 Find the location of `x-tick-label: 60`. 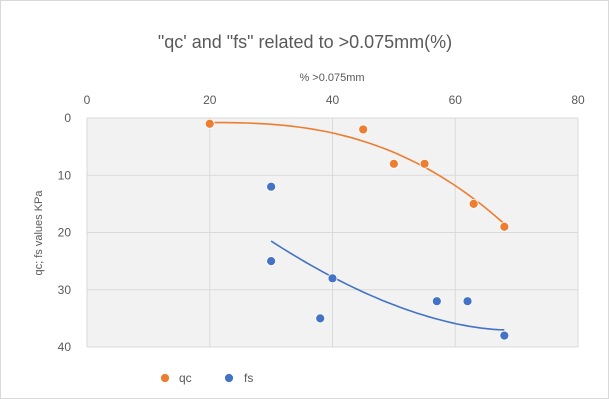

x-tick-label: 60 is located at coordinates (456, 100).